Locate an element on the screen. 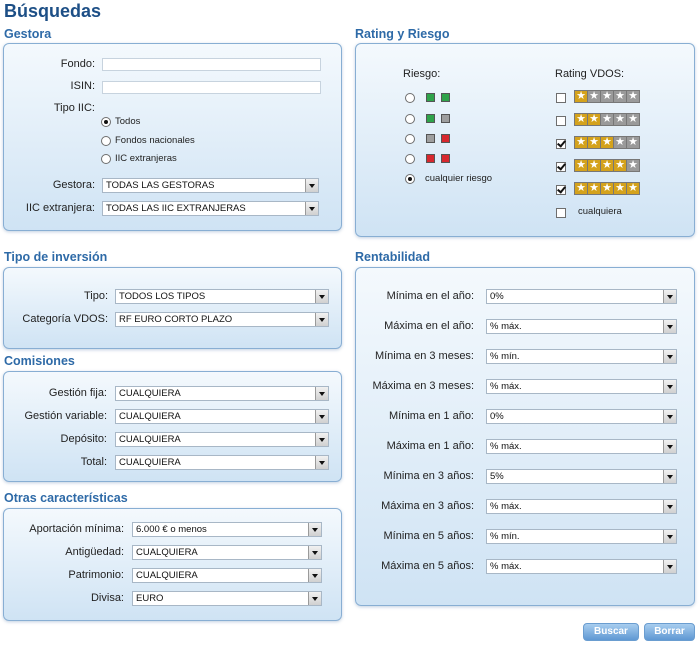 This screenshot has height=649, width=700. gestora-select: TODAS LAS GESTORAS is located at coordinates (210, 185).